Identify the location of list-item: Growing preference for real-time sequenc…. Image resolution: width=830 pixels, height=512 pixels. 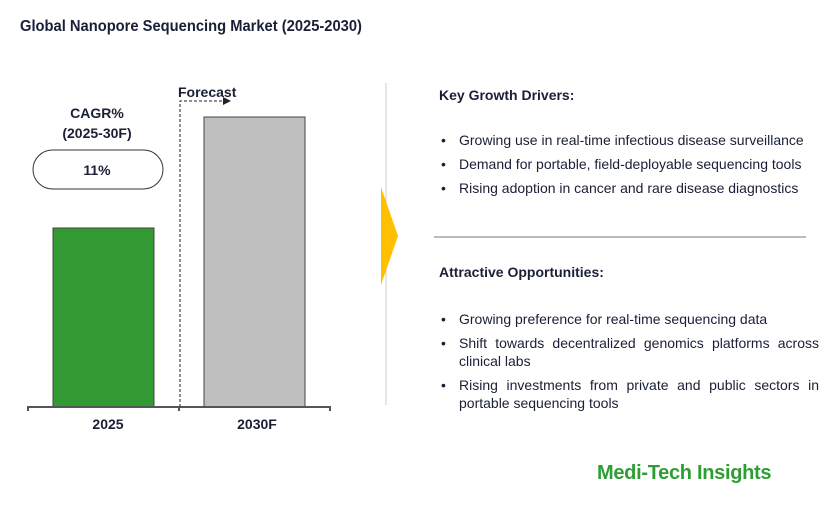
(629, 319).